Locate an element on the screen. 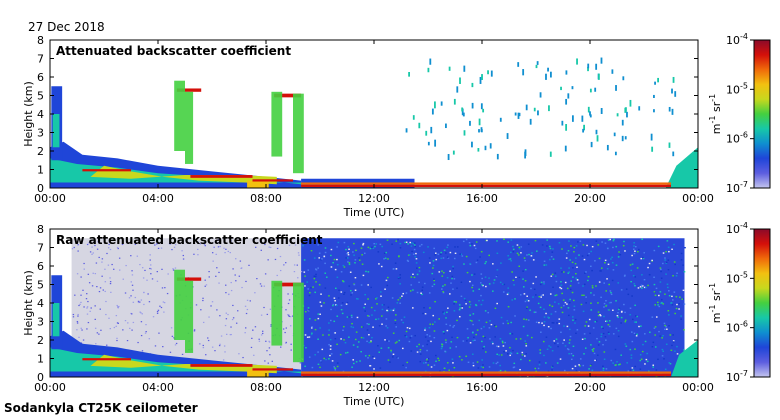 The image size is (780, 420). instrument-label: Sodankyla CT25K ceilometer is located at coordinates (101, 408).